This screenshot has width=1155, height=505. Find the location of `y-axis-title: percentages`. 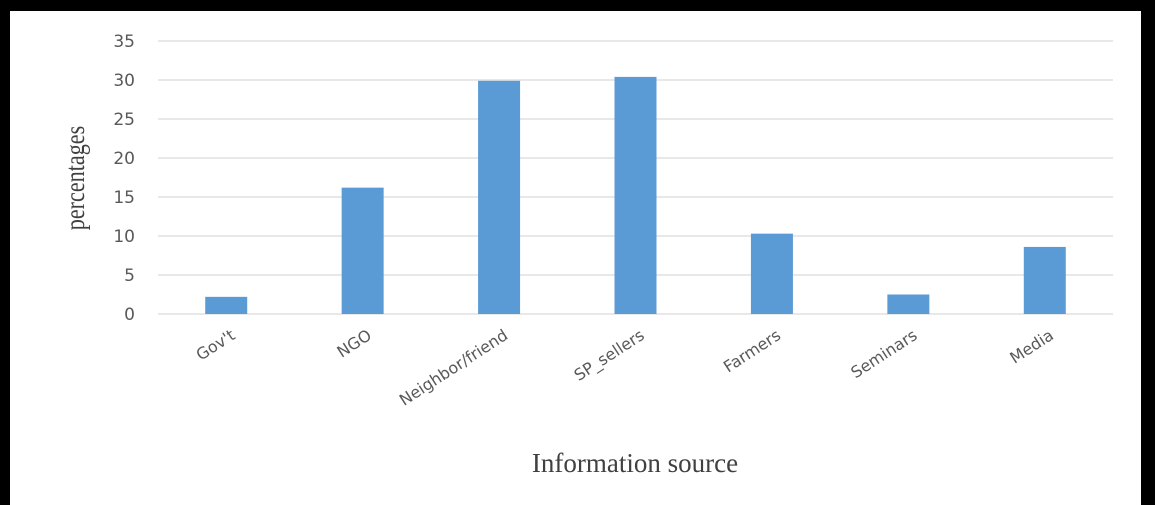

y-axis-title: percentages is located at coordinates (76, 178).